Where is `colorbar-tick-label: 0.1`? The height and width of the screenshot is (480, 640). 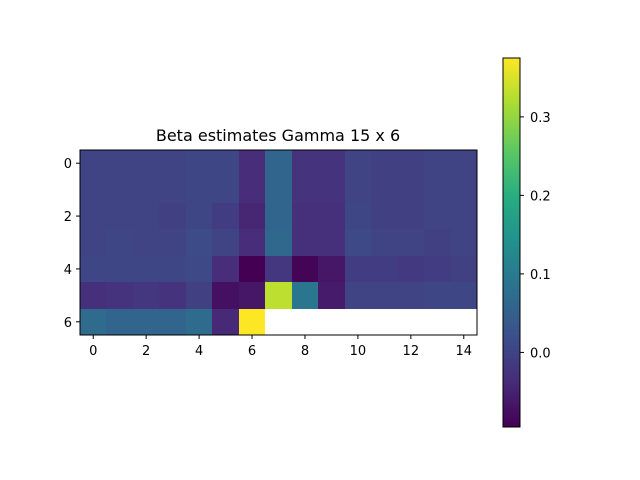 colorbar-tick-label: 0.1 is located at coordinates (540, 275).